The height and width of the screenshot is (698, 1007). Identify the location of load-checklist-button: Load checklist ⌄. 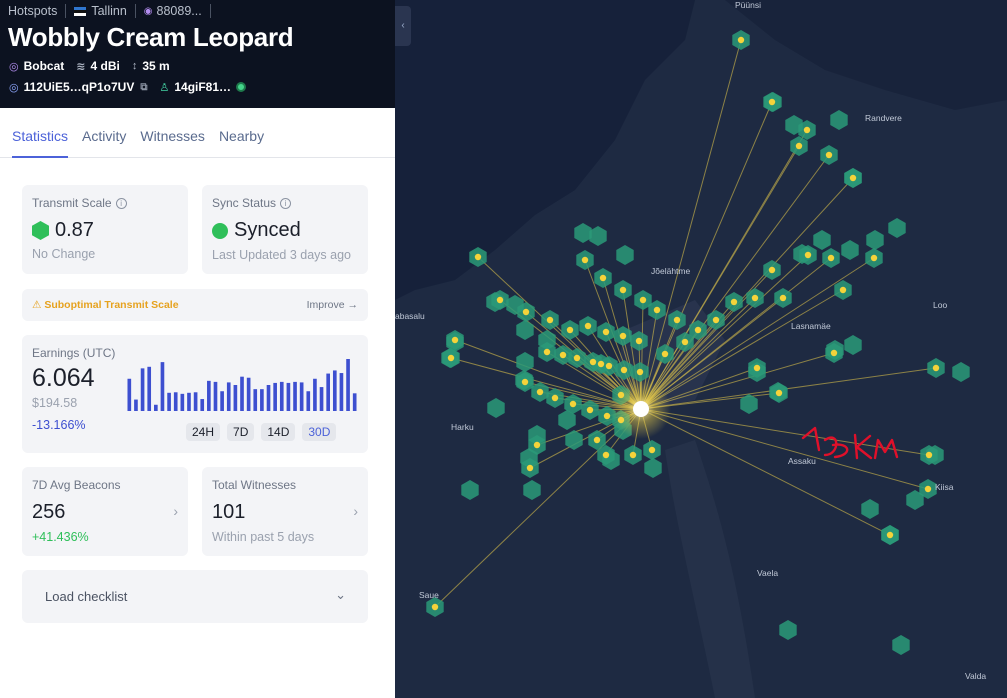
(195, 596).